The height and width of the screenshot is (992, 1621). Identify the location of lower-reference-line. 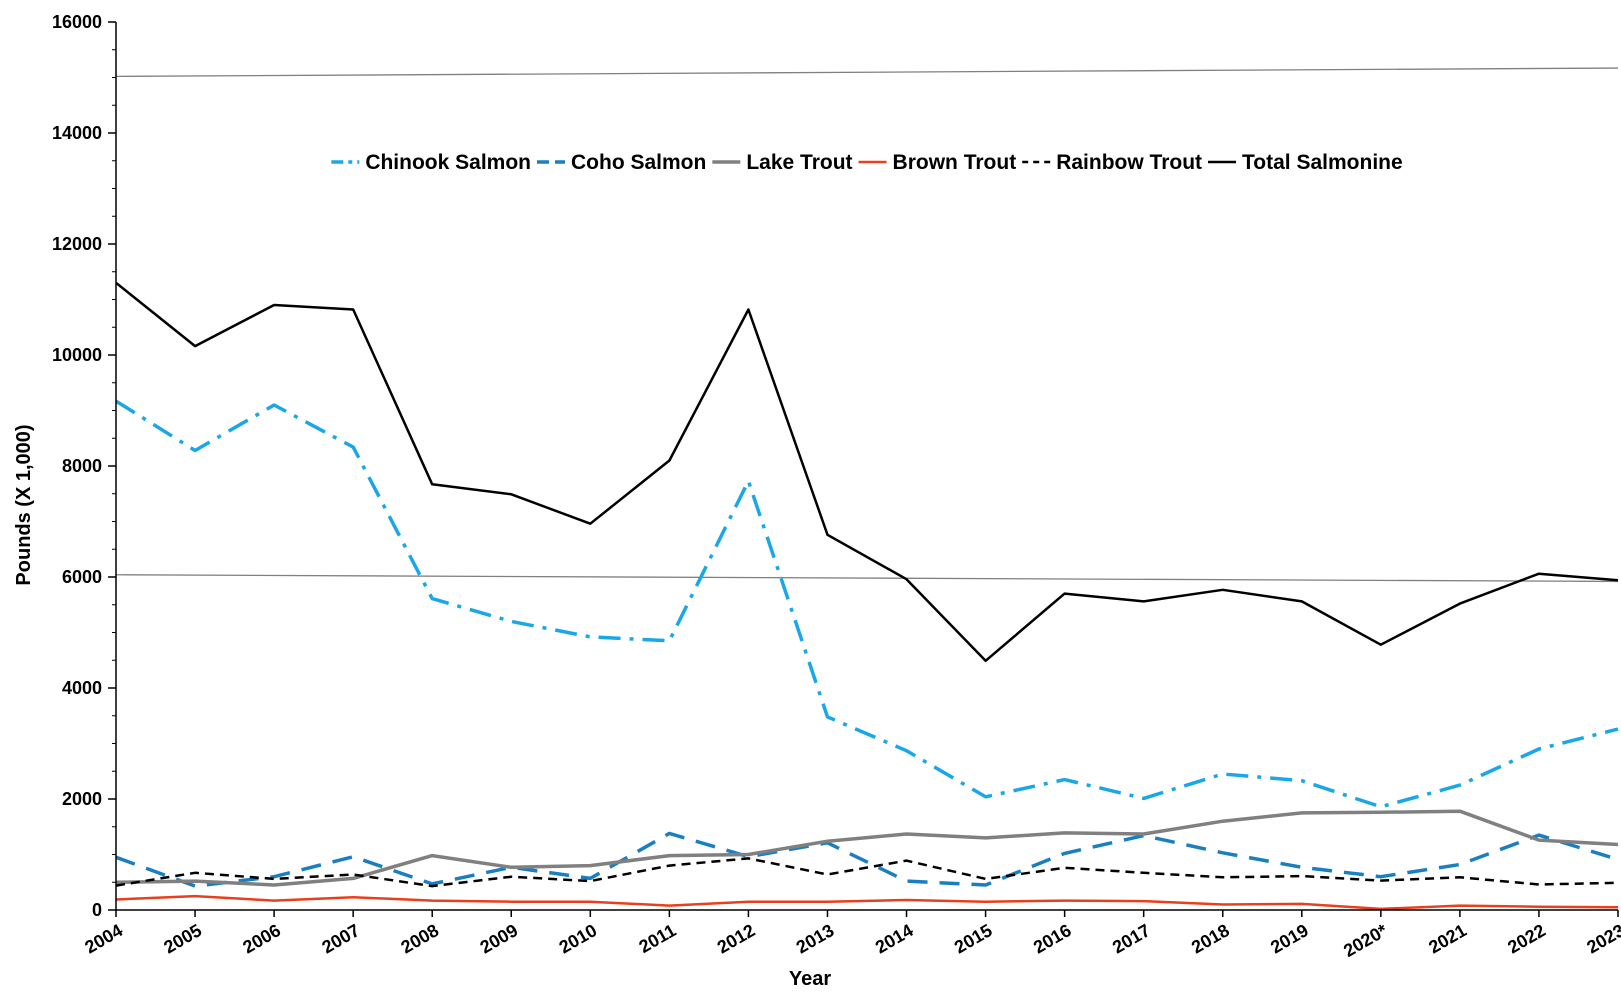
(867, 578).